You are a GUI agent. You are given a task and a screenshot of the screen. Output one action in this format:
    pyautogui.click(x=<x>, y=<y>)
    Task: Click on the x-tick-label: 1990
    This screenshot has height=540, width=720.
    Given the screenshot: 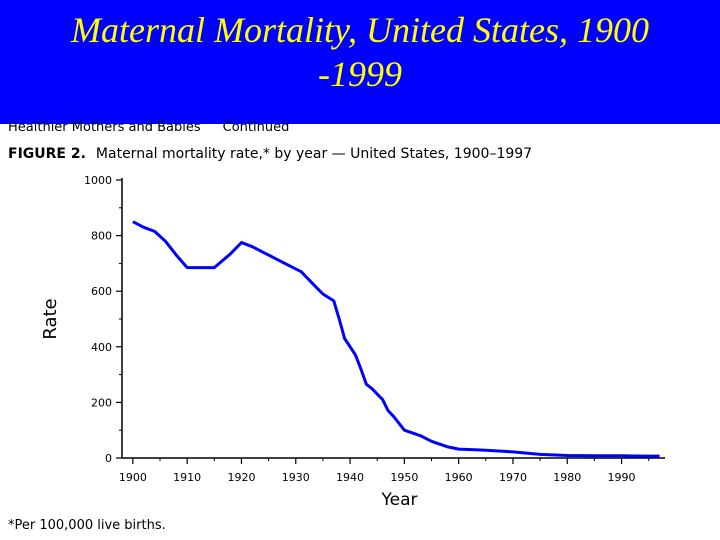 What is the action you would take?
    pyautogui.click(x=622, y=477)
    